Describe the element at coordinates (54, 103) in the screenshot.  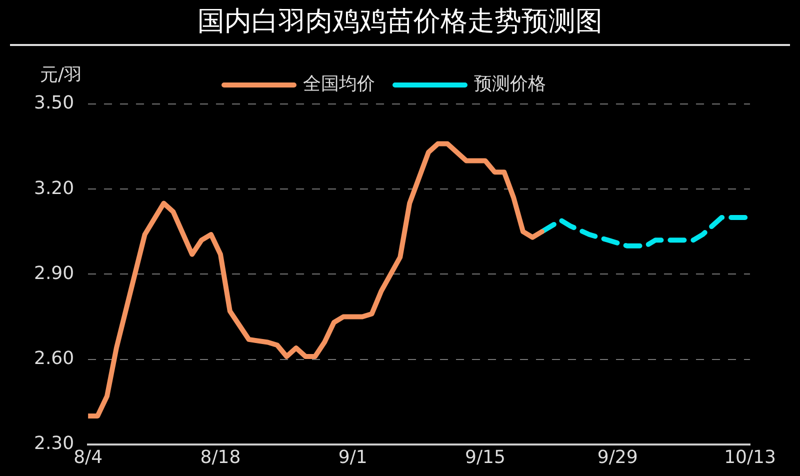
I see `y-tick-label: 3.50` at that location.